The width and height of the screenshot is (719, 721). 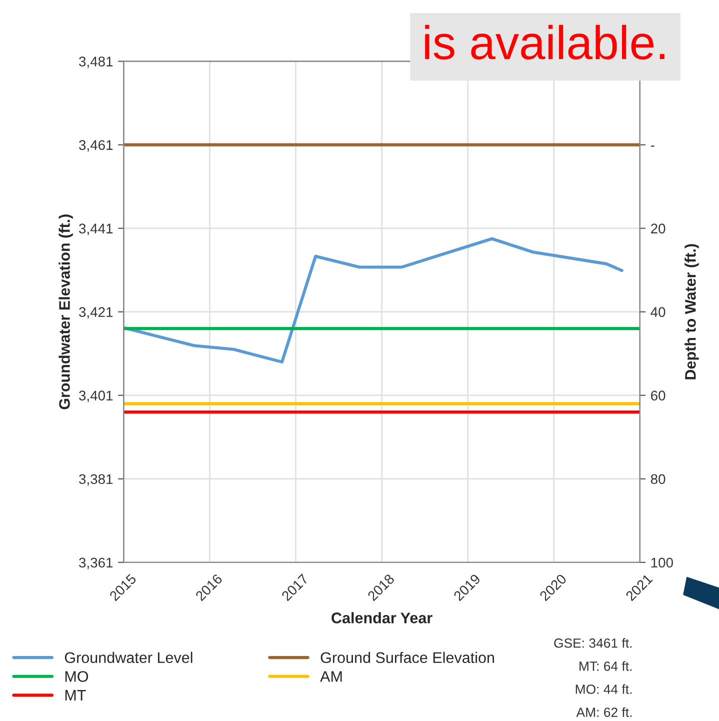 What do you see at coordinates (331, 676) in the screenshot?
I see `legend-label: AM` at bounding box center [331, 676].